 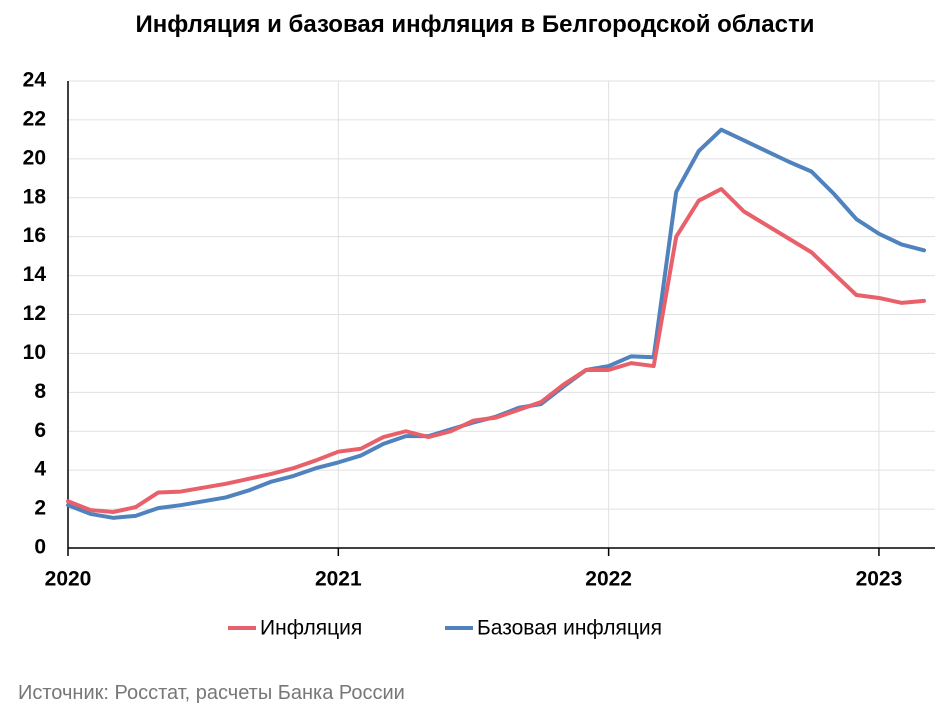 I want to click on x-tick-label: 2023, so click(x=879, y=579).